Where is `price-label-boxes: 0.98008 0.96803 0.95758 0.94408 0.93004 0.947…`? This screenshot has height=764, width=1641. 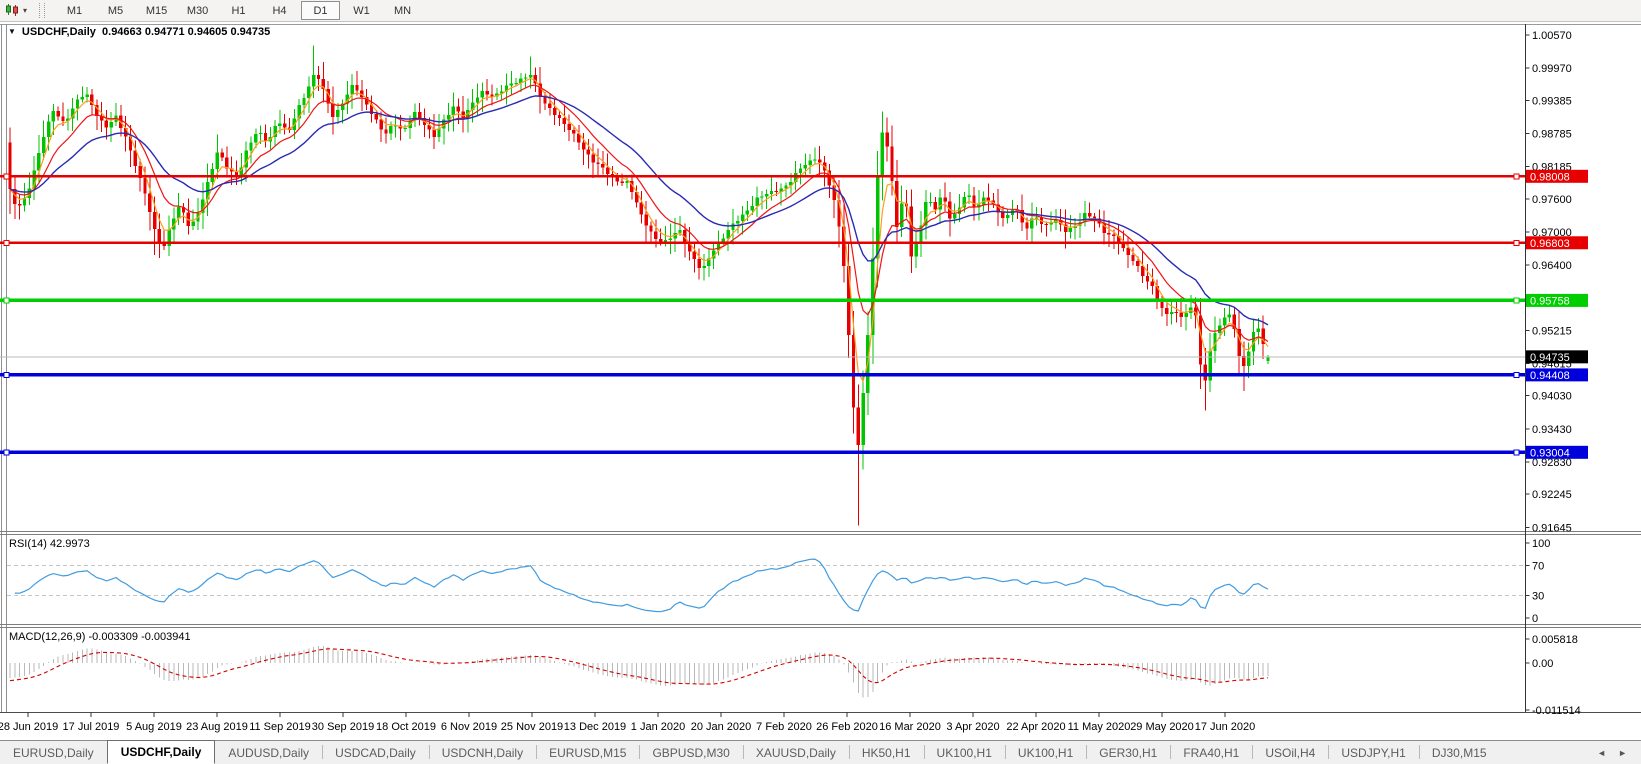 price-label-boxes: 0.98008 0.96803 0.95758 0.94408 0.93004 0.947… is located at coordinates (1557, 314).